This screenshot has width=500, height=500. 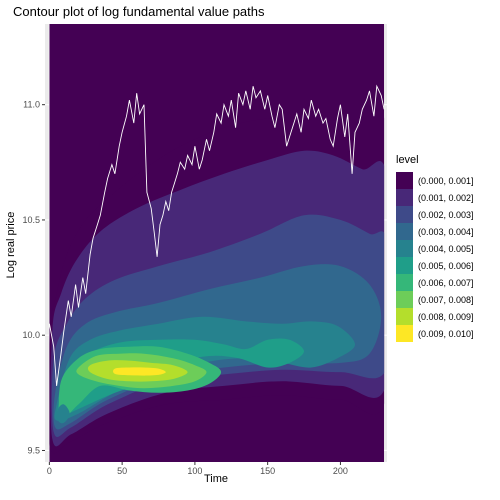 I want to click on y-tick-label: 10.0, so click(x=31, y=335).